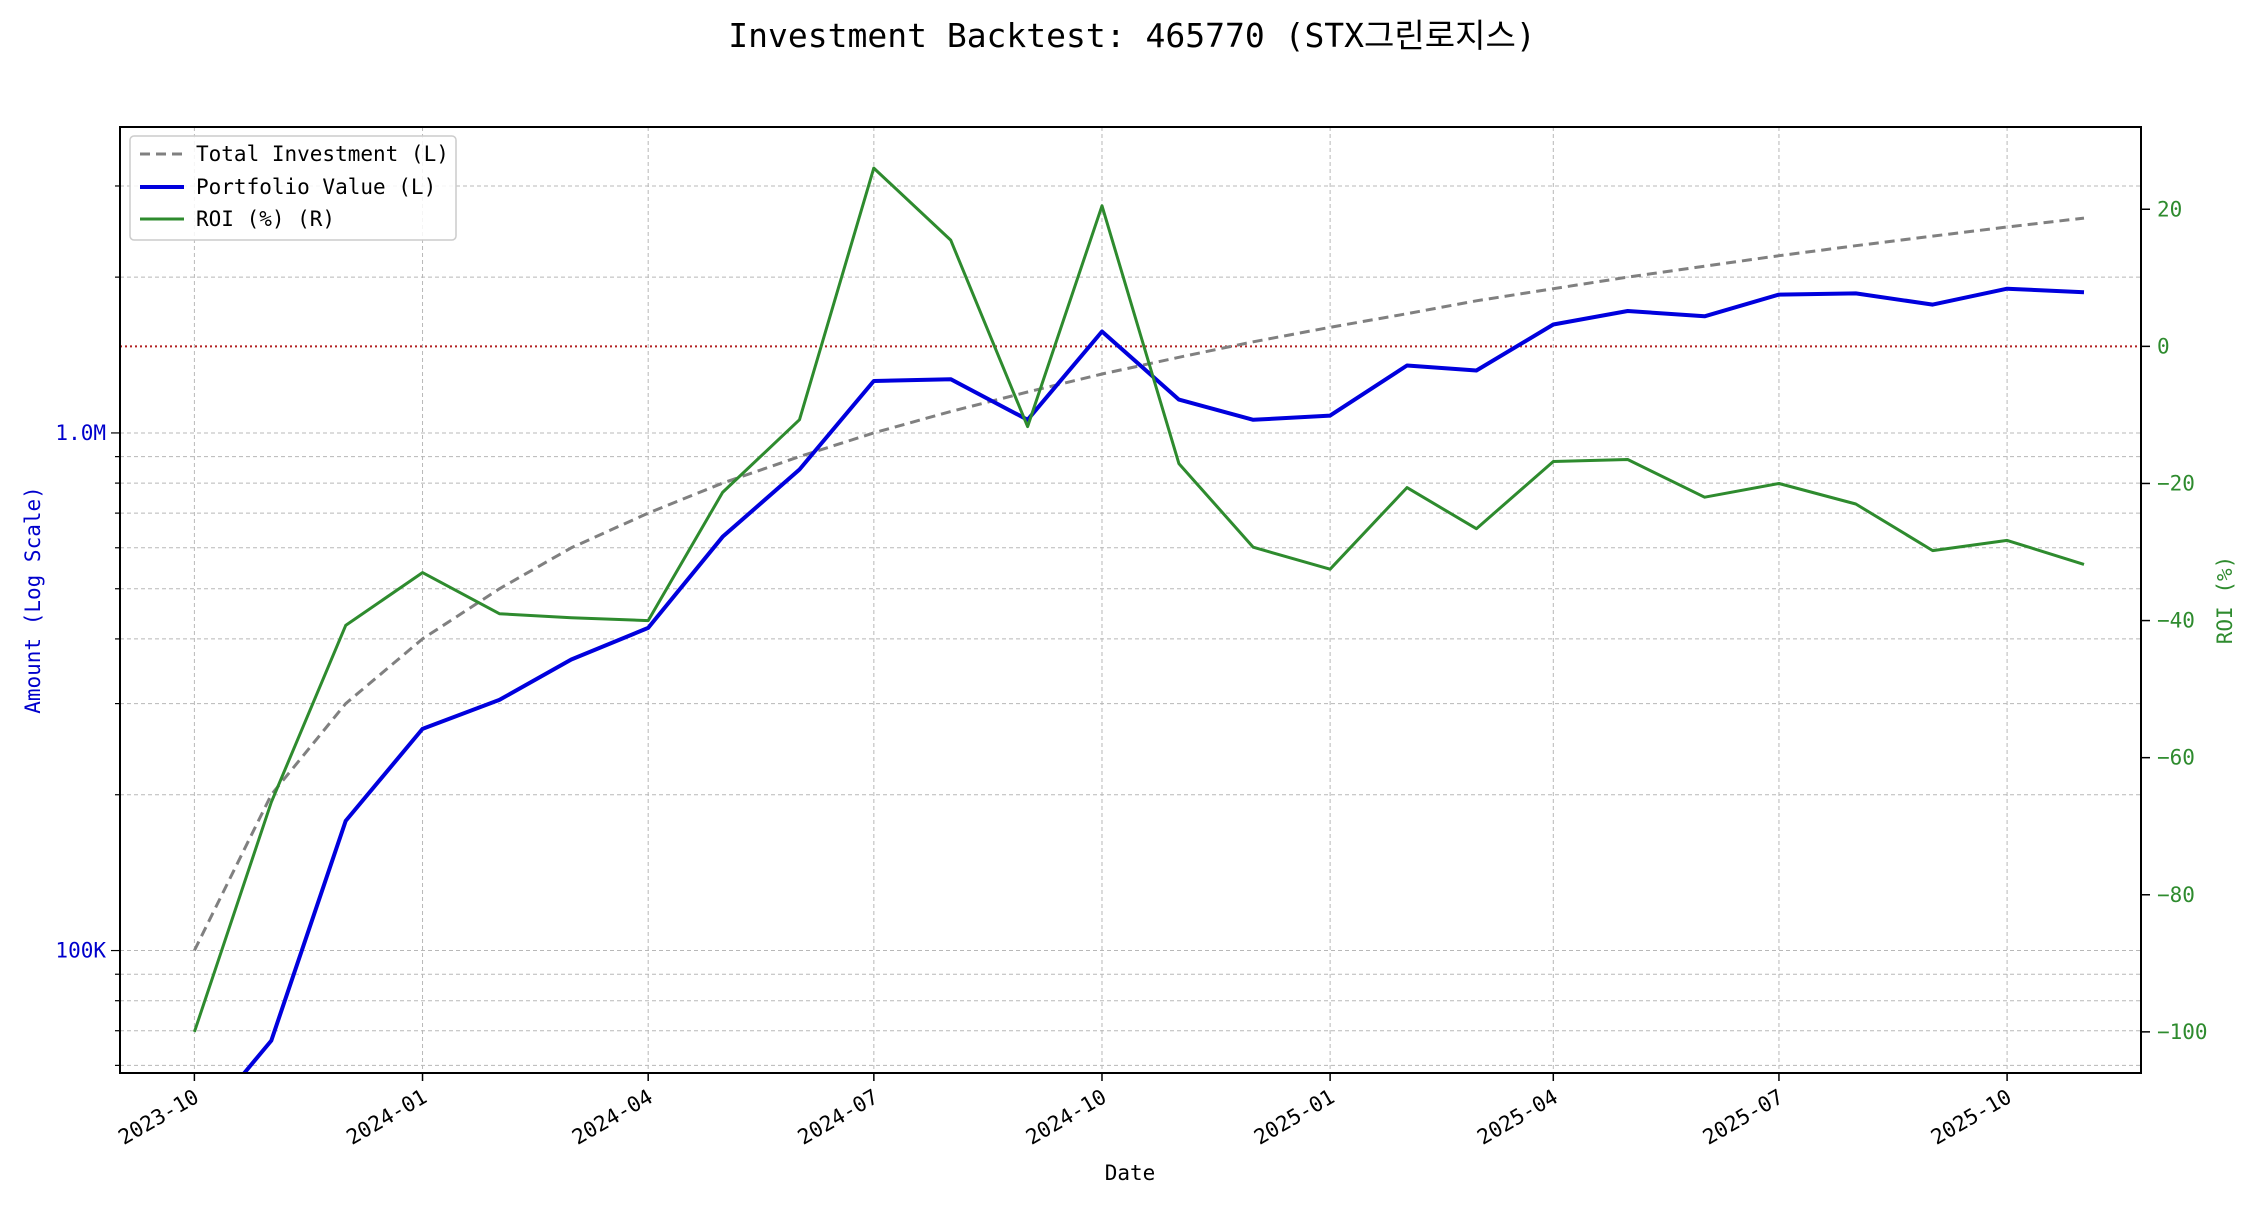 This screenshot has height=1205, width=2250. What do you see at coordinates (2176, 758) in the screenshot?
I see `y-right-tick-label: −60` at bounding box center [2176, 758].